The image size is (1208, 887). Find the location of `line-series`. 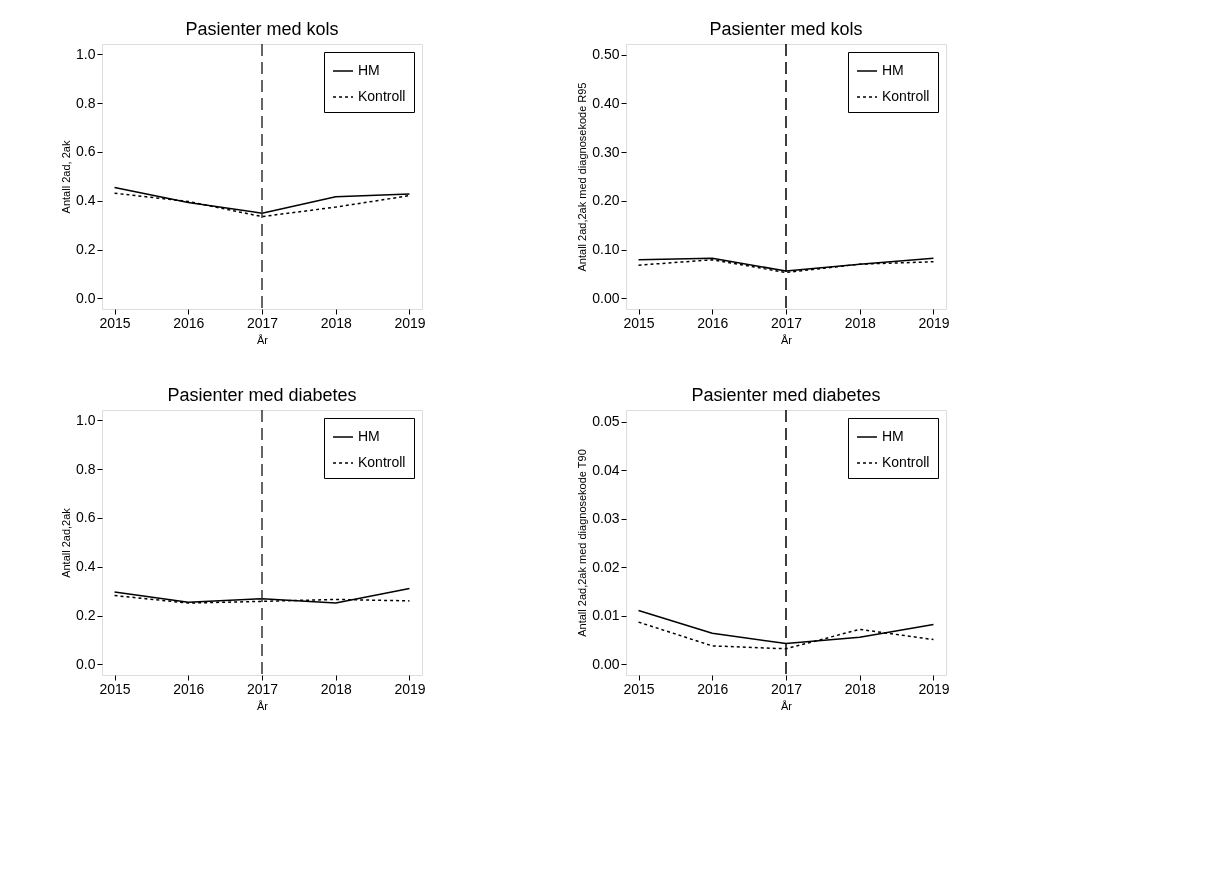

line-series is located at coordinates (262, 595).